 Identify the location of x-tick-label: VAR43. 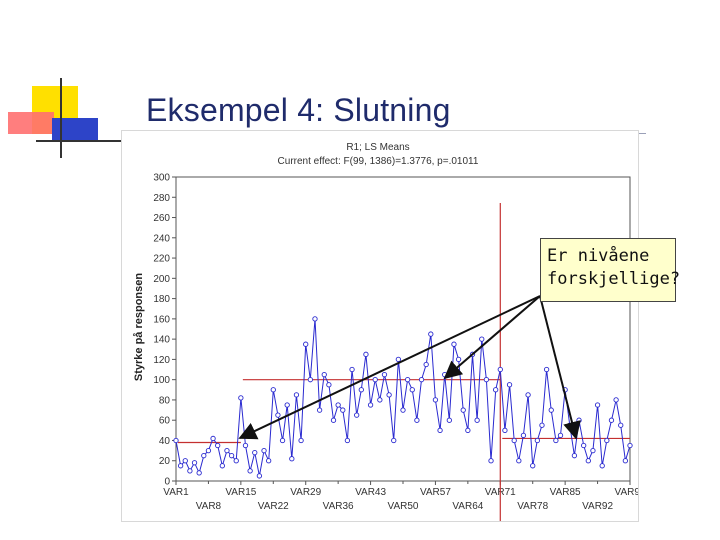
(370, 492).